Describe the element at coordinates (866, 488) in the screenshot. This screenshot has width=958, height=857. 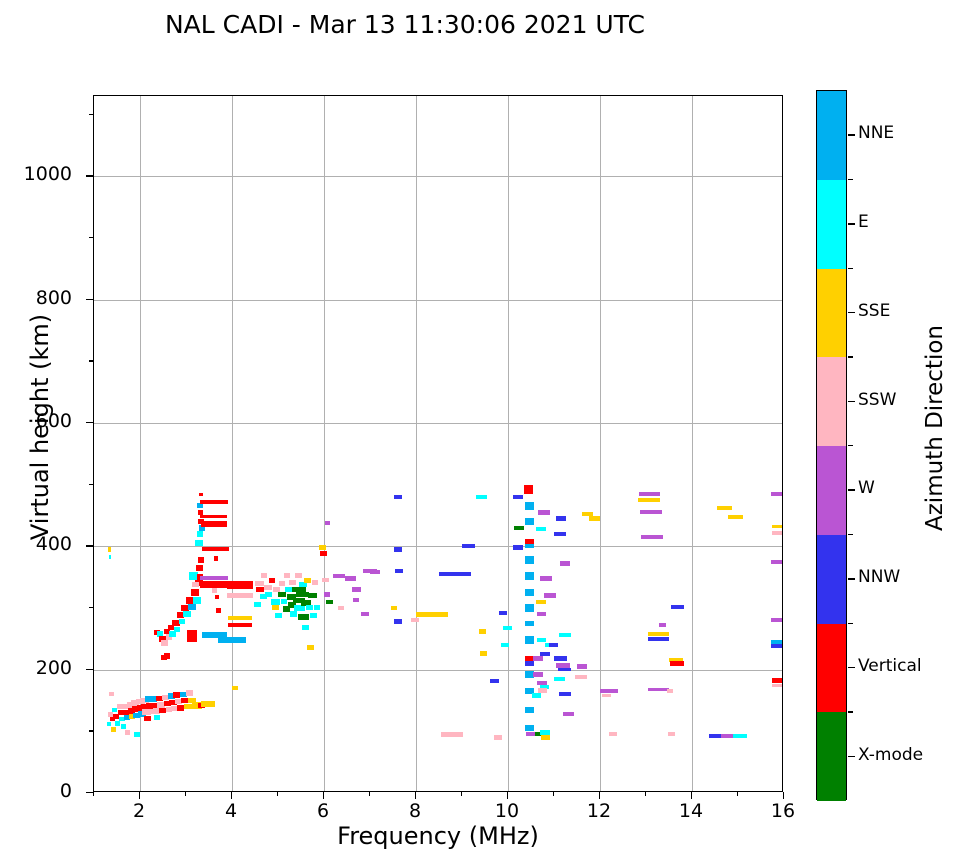
I see `colorbar-label-w: W` at that location.